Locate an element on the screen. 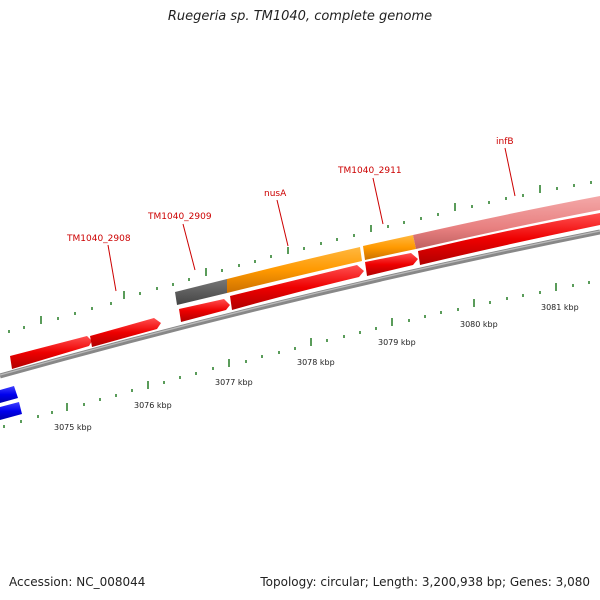  kbp-label-3081: 3081 kbp is located at coordinates (560, 307).